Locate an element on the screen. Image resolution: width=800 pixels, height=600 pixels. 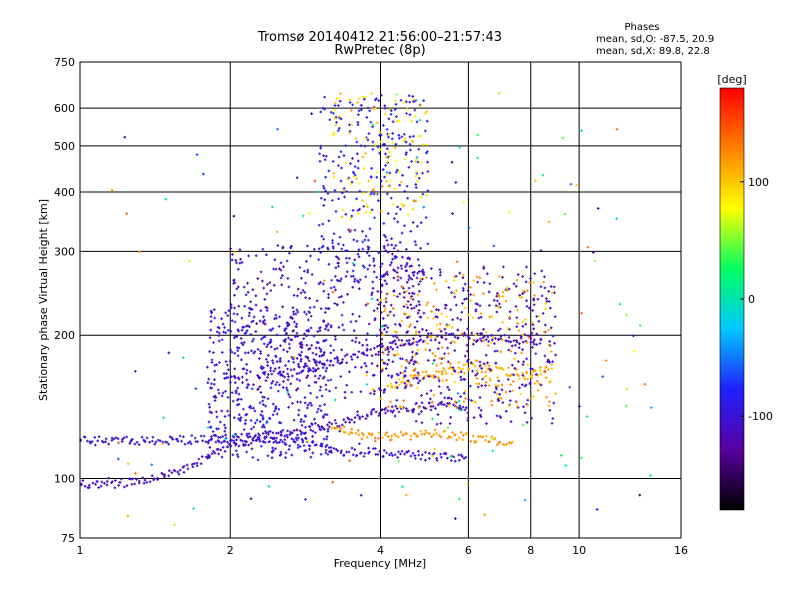
y-tick-label: 300 is located at coordinates (64, 251).